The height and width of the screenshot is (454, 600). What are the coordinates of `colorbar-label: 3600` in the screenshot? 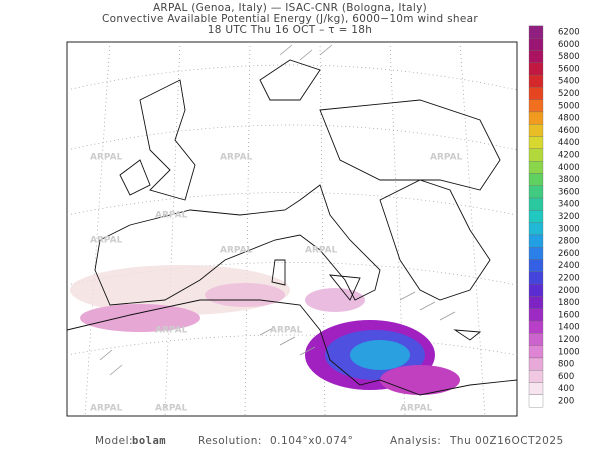 It's located at (569, 192).